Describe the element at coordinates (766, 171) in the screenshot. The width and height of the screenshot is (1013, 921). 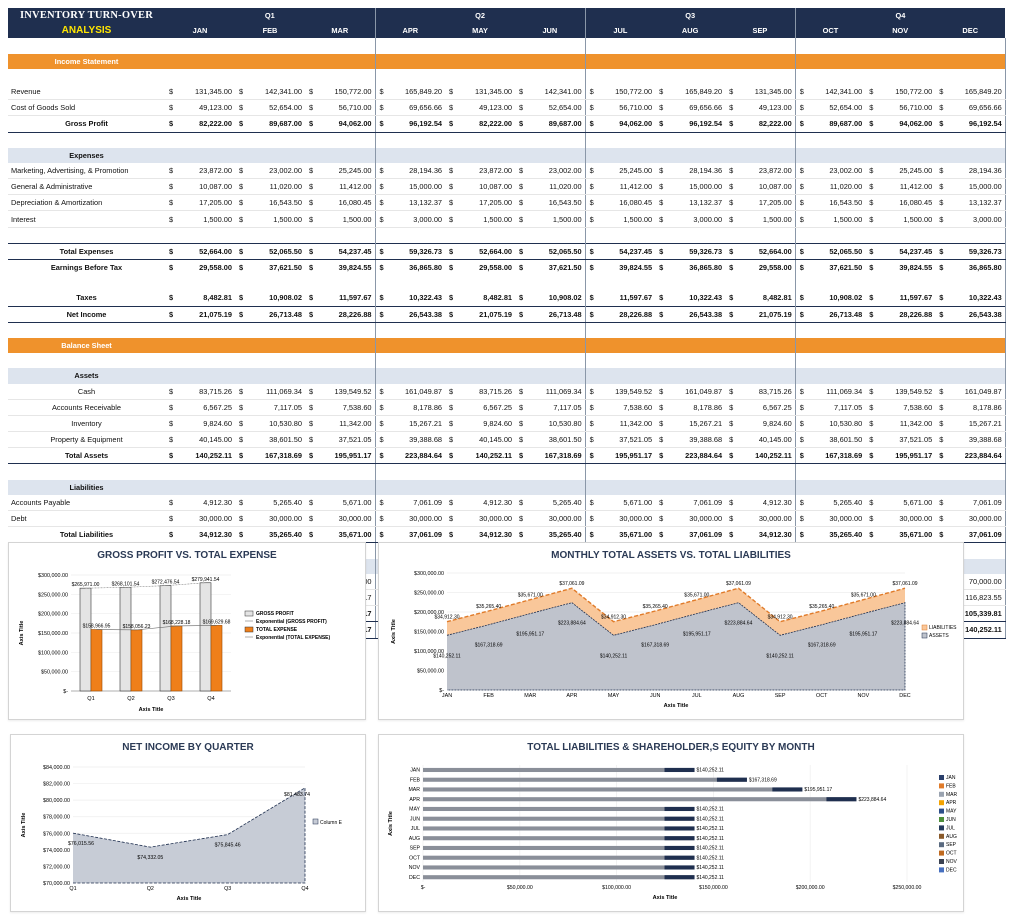
I see `value-cell: 23,872.00` at that location.